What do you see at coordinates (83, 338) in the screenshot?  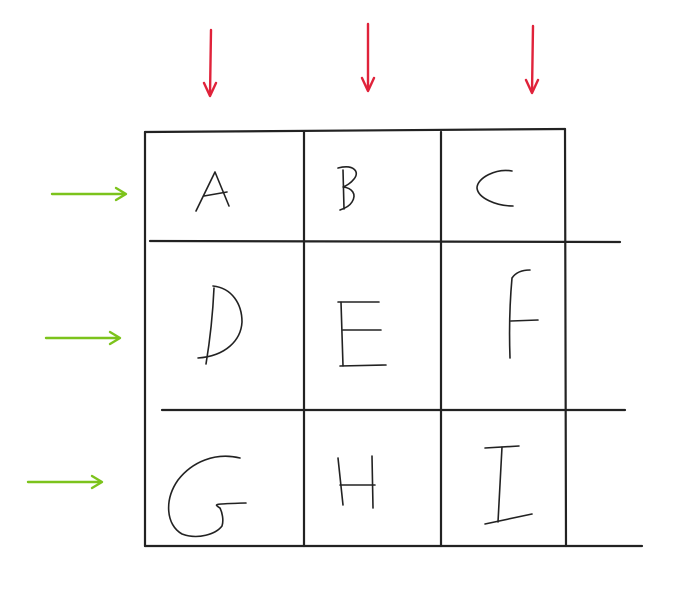 I see `row-marker-2-right-arrow-icon` at bounding box center [83, 338].